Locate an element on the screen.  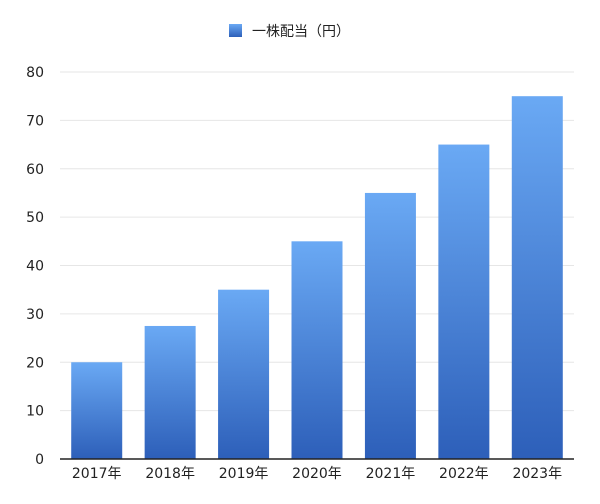
y-tick-label: 30 is located at coordinates (35, 315).